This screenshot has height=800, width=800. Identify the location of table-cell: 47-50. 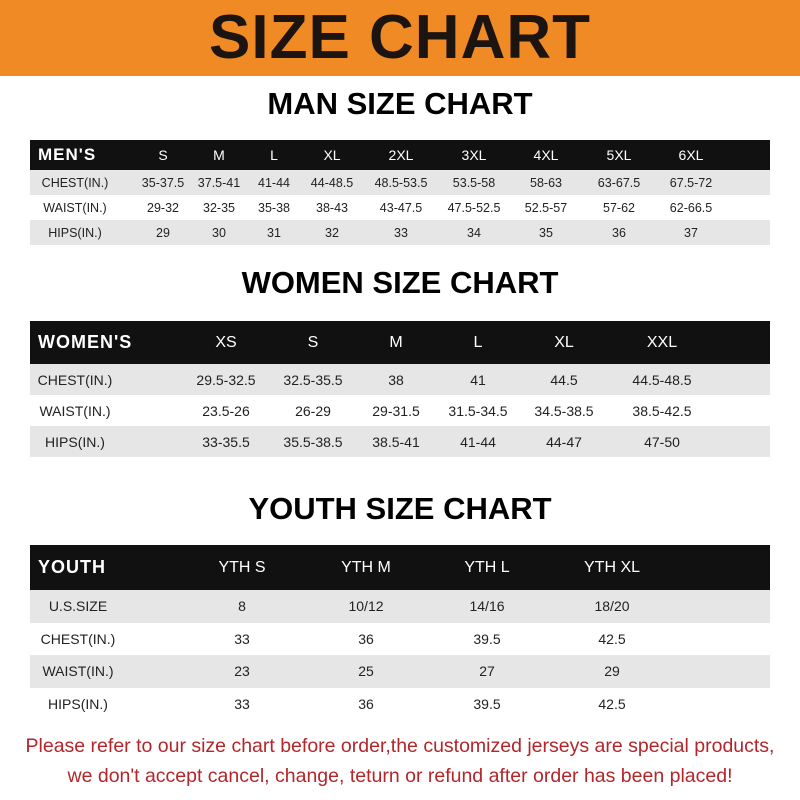
(662, 441).